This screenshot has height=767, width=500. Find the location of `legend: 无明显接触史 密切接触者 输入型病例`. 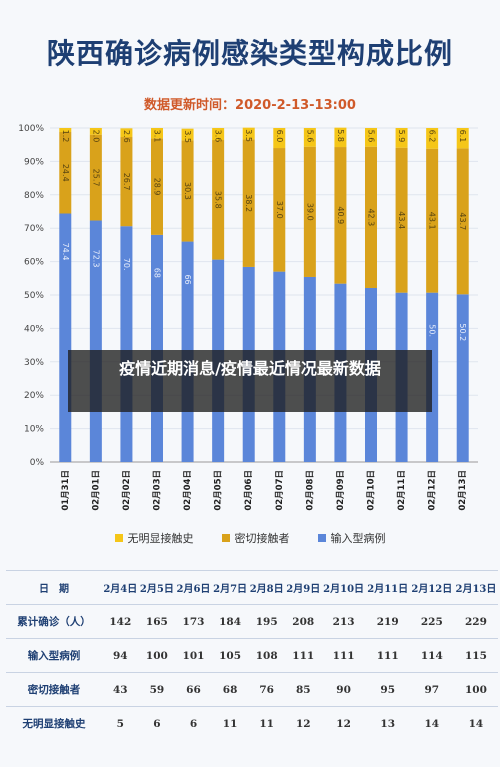

legend: 无明显接触史 密切接触者 输入型病例 is located at coordinates (250, 538).